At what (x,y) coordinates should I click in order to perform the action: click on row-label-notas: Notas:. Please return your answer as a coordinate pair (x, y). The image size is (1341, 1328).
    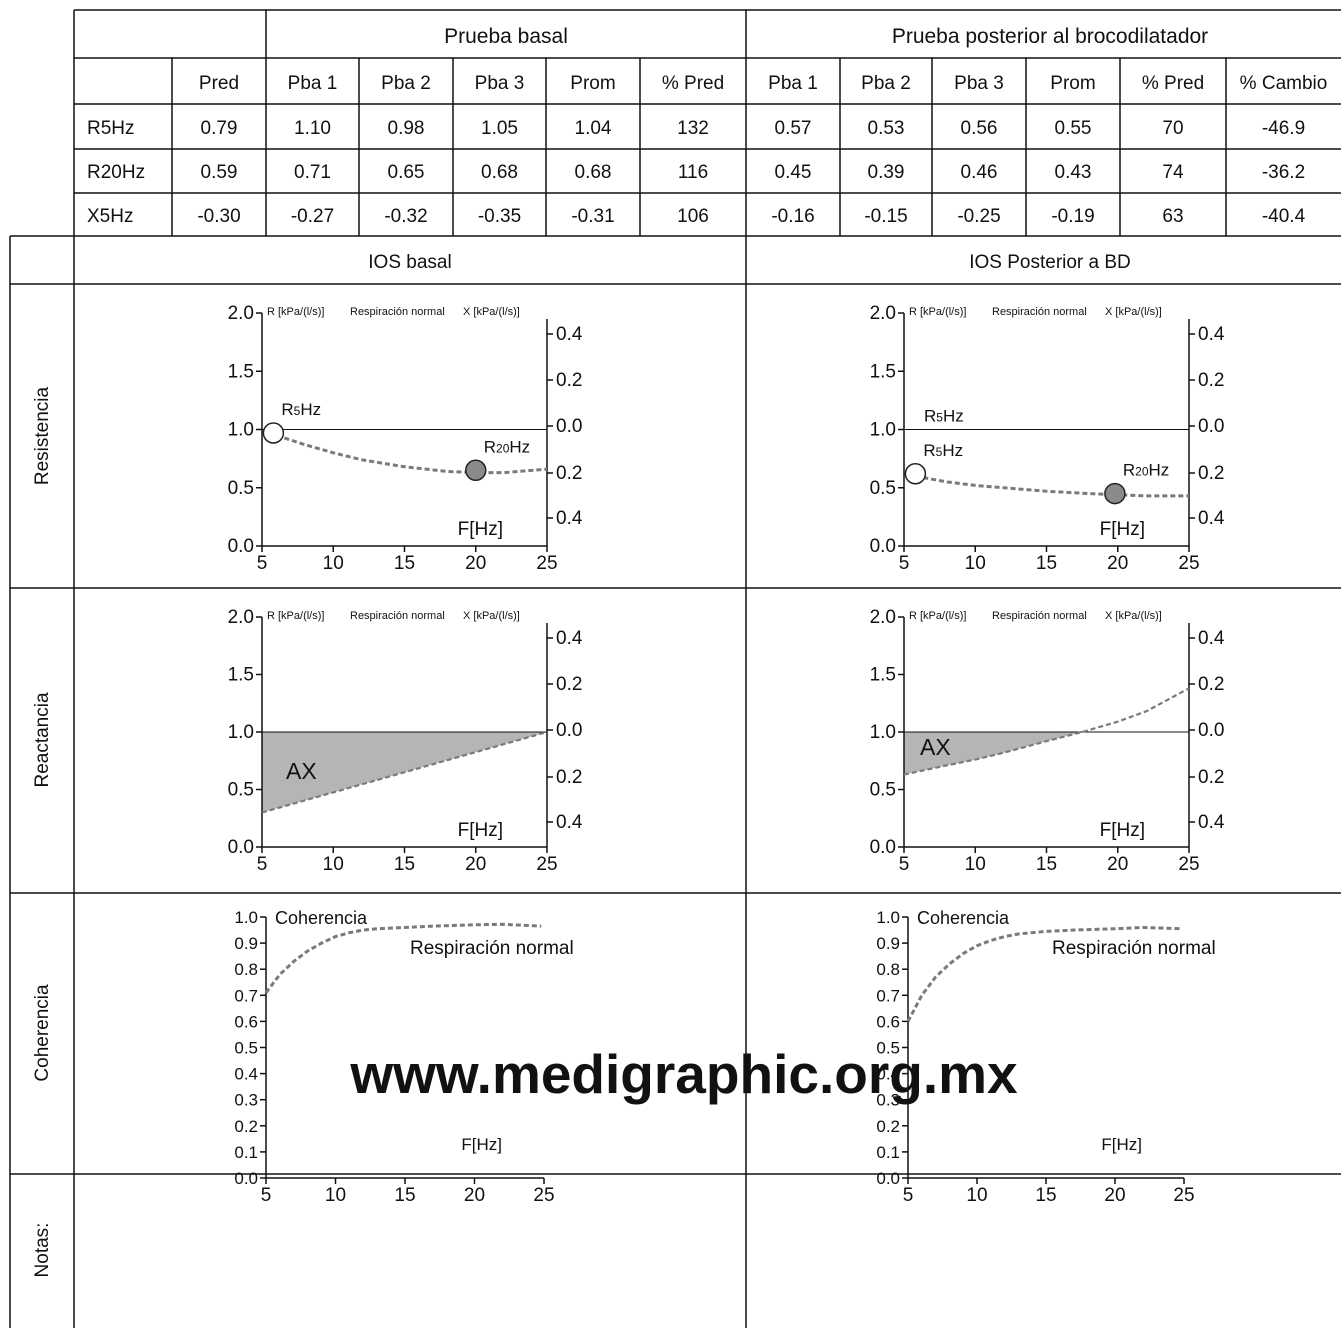
    Looking at the image, I should click on (42, 1250).